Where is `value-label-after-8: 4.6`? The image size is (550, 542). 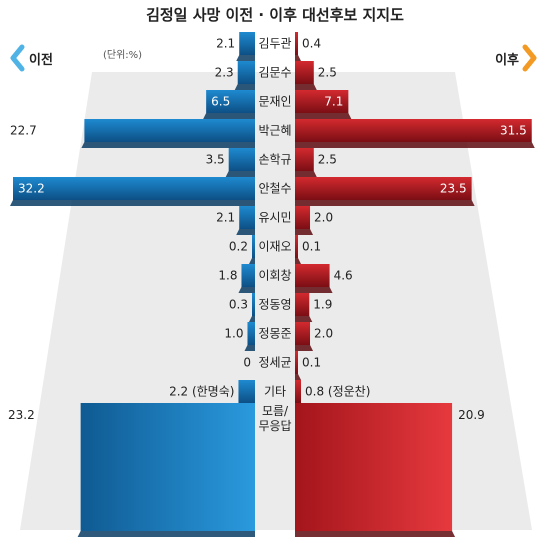
value-label-after-8: 4.6 is located at coordinates (343, 276).